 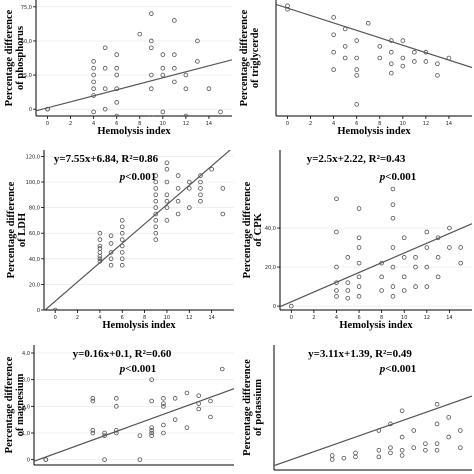 I want to click on y-axis-label: Percentage differenceof LDH, so click(x=17, y=229).